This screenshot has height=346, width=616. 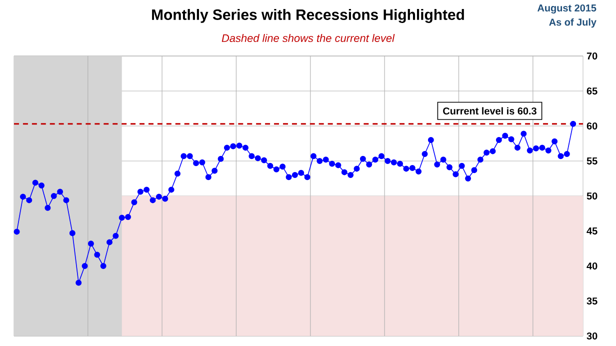 What do you see at coordinates (592, 266) in the screenshot?
I see `y-tick-label: 40` at bounding box center [592, 266].